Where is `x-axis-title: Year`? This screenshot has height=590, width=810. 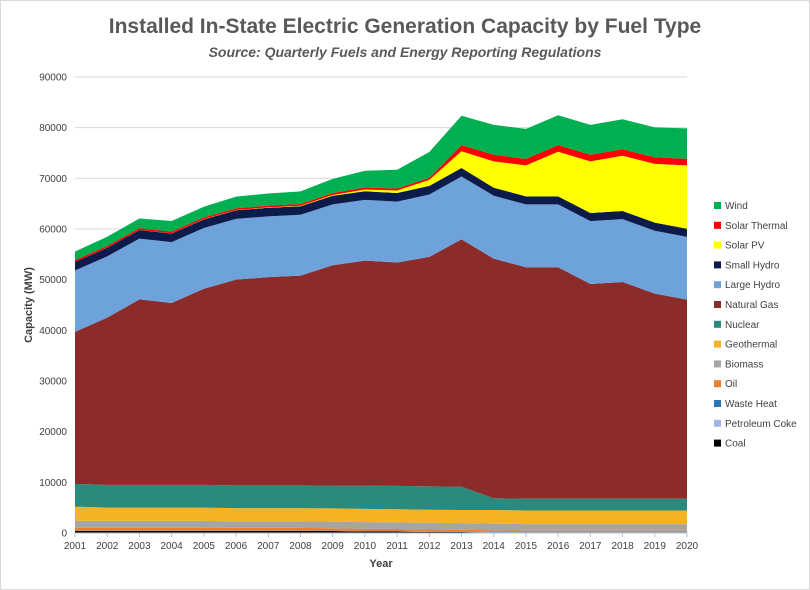 x-axis-title: Year is located at coordinates (381, 564).